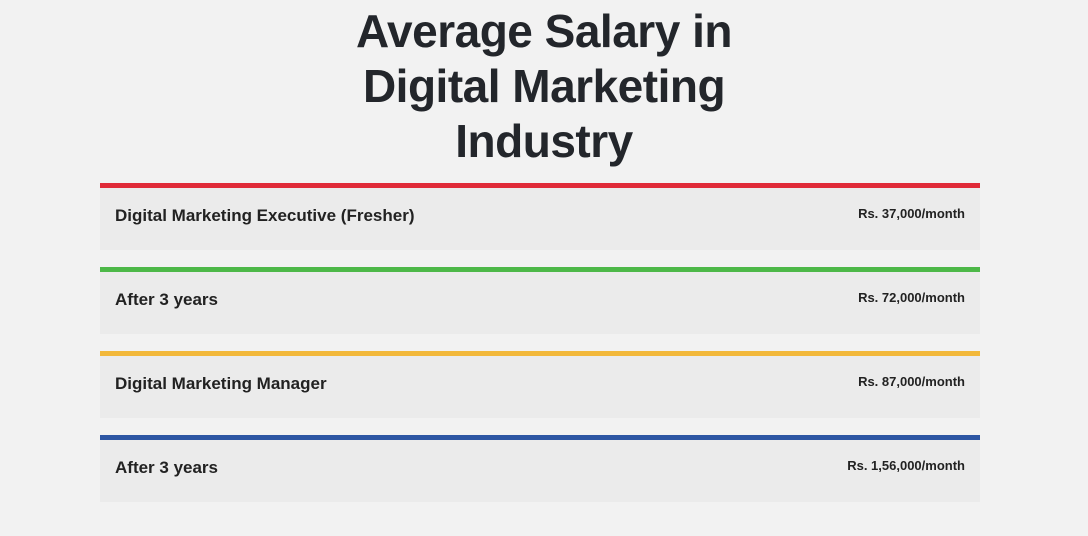 The width and height of the screenshot is (1088, 536). What do you see at coordinates (906, 465) in the screenshot?
I see `salary-value: Rs. 1,56,000/month` at bounding box center [906, 465].